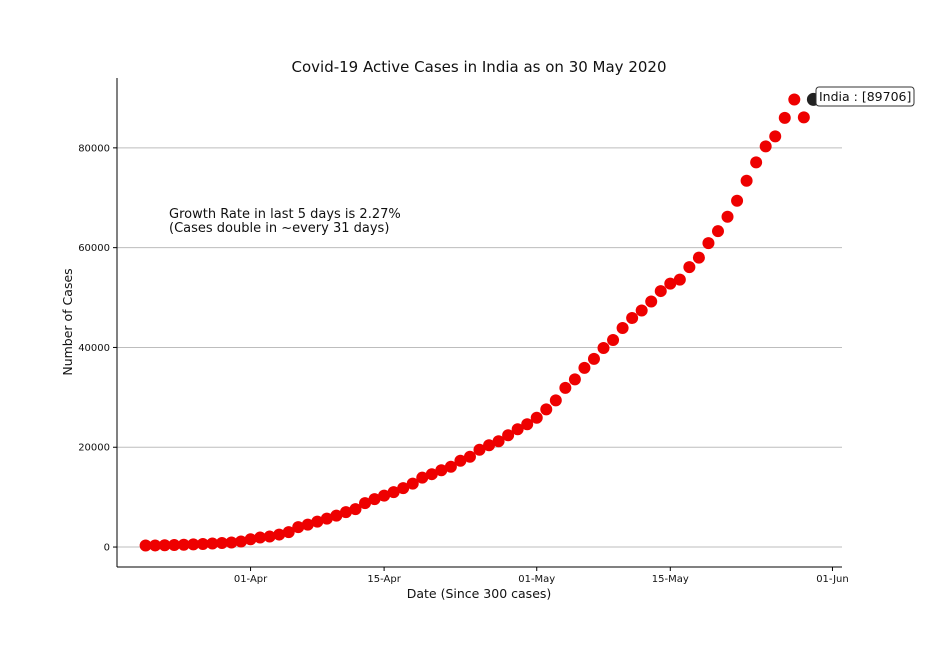 This screenshot has width=936, height=648. Describe the element at coordinates (94, 348) in the screenshot. I see `y-tick-label: 40000` at that location.